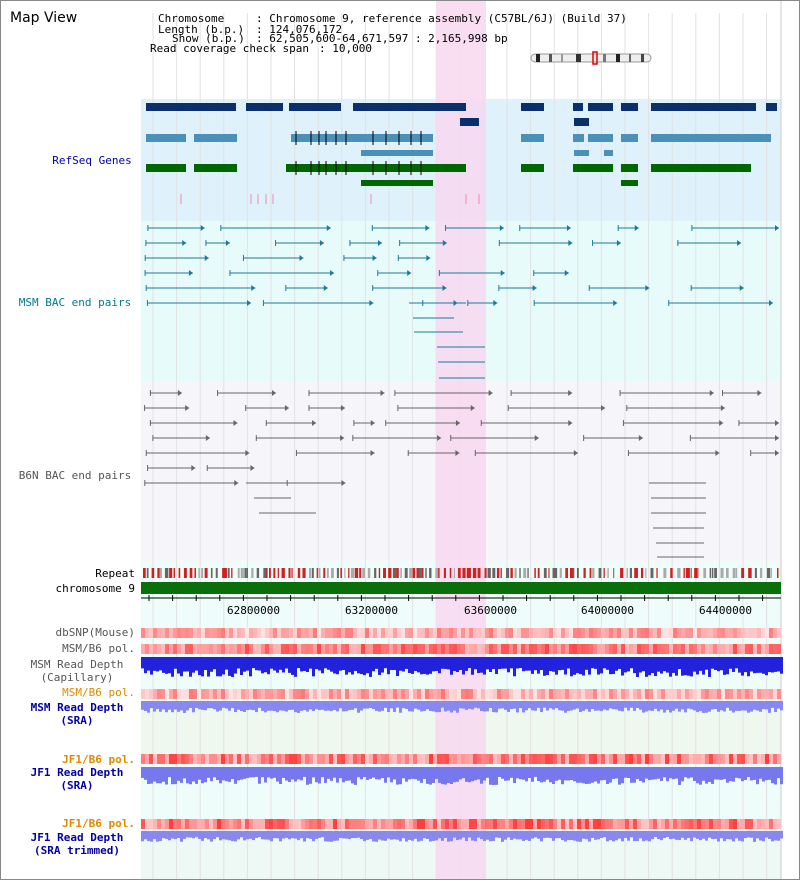 Image resolution: width=800 pixels, height=880 pixels. What do you see at coordinates (77, 772) in the screenshot?
I see `track-label-jf1-depth-sra: JF1 Read Depth` at bounding box center [77, 772].